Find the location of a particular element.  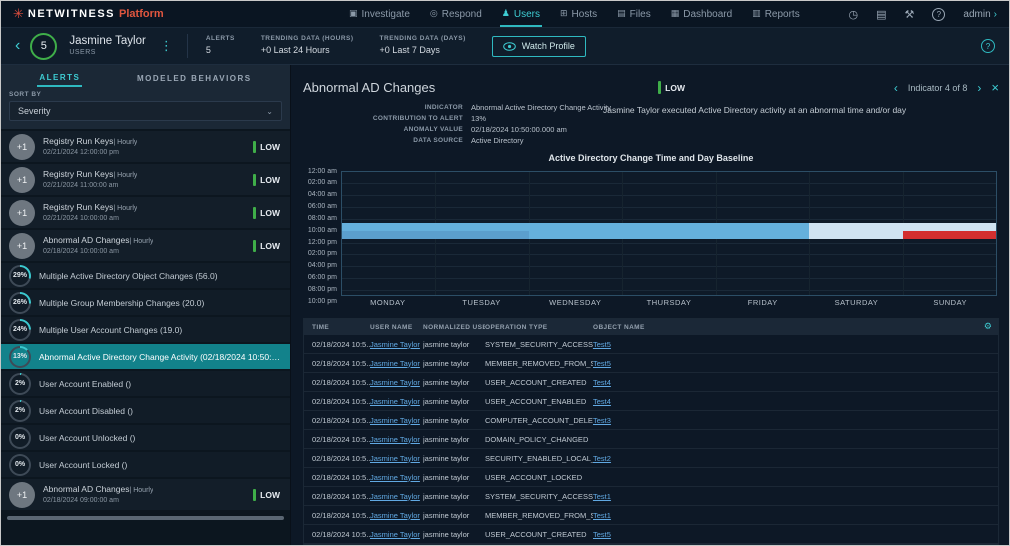

nav-item-investigate: ▣ Investigate is located at coordinates (379, 14).